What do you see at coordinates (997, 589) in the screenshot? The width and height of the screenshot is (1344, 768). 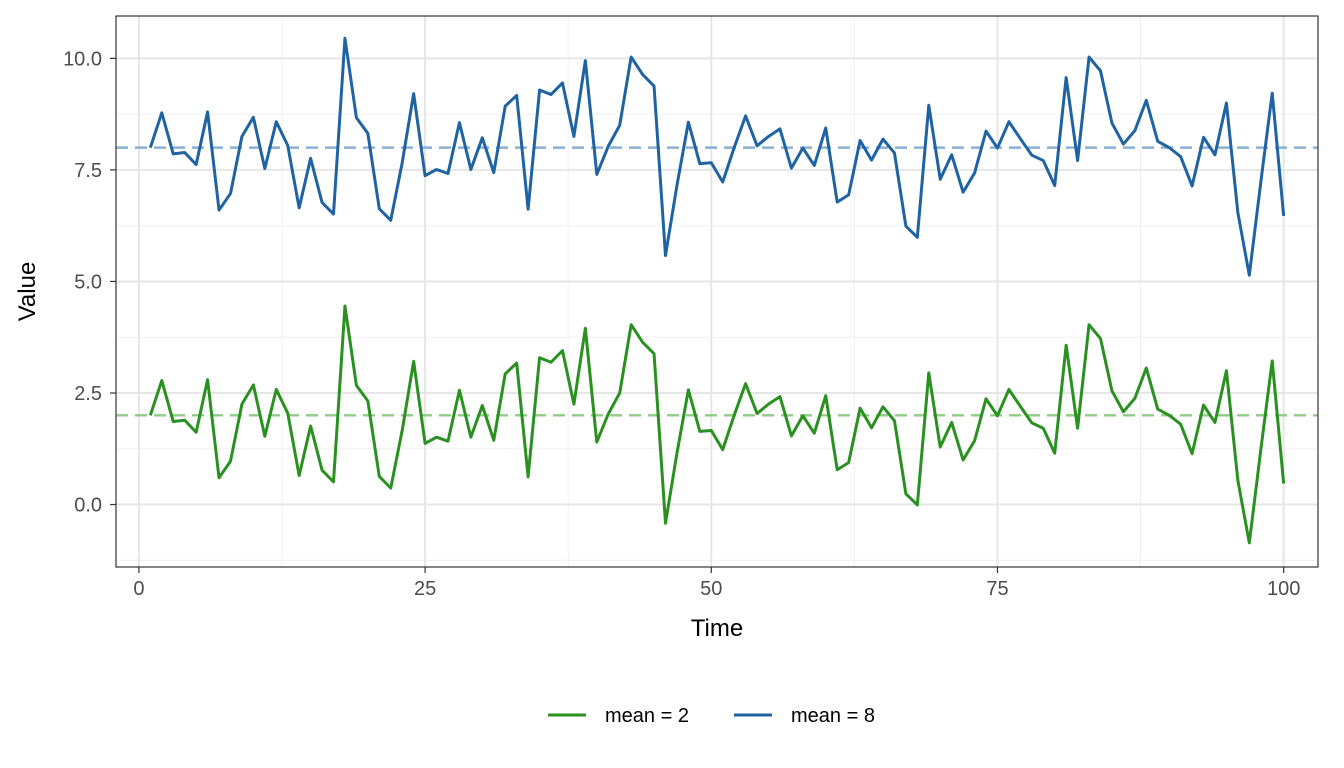 I see `x-tick-label: 75` at bounding box center [997, 589].